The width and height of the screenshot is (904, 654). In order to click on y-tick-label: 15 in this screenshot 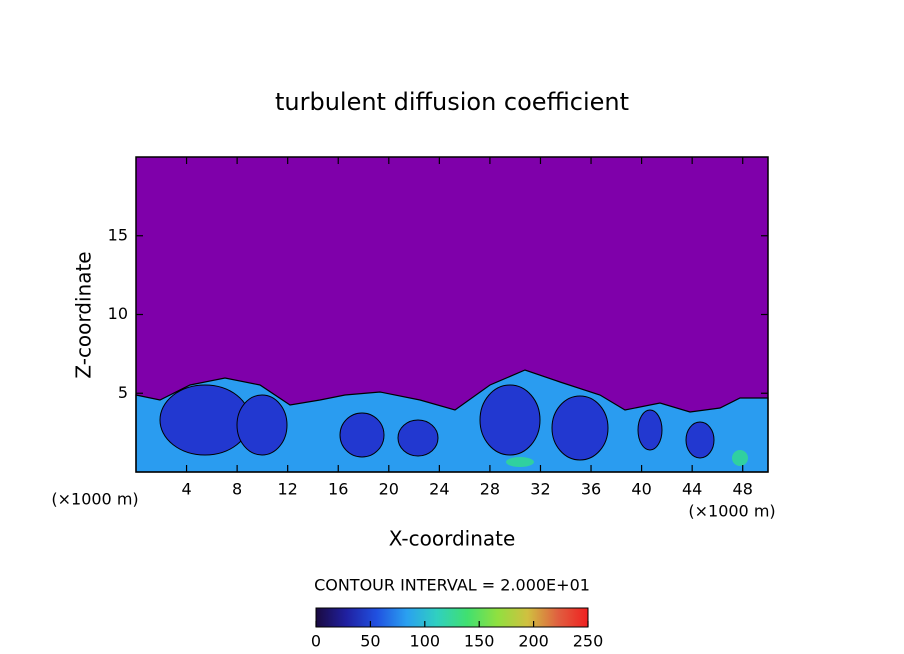, I will do `click(118, 234)`.